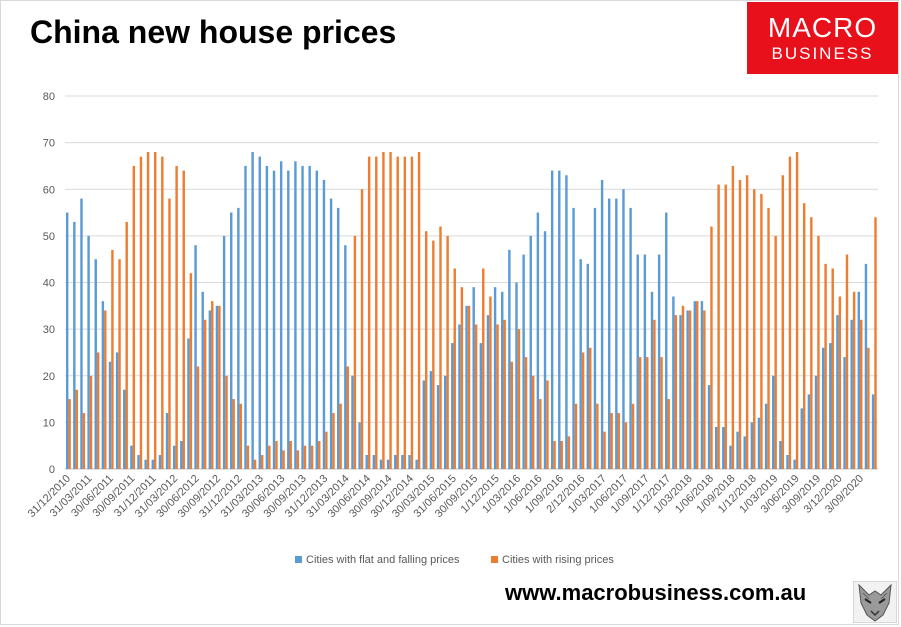 The width and height of the screenshot is (901, 627). What do you see at coordinates (656, 592) in the screenshot?
I see `website-url: www.macrobusiness.com.au` at bounding box center [656, 592].